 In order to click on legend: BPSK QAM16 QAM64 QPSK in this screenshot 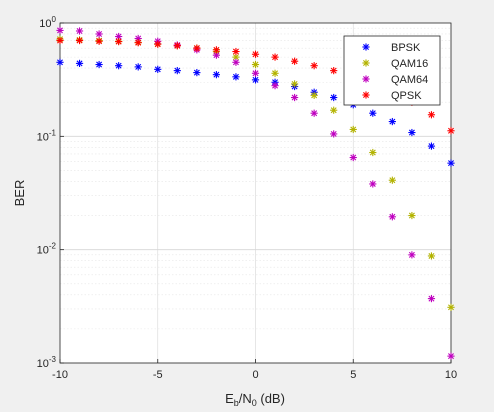, I will do `click(392, 70)`.